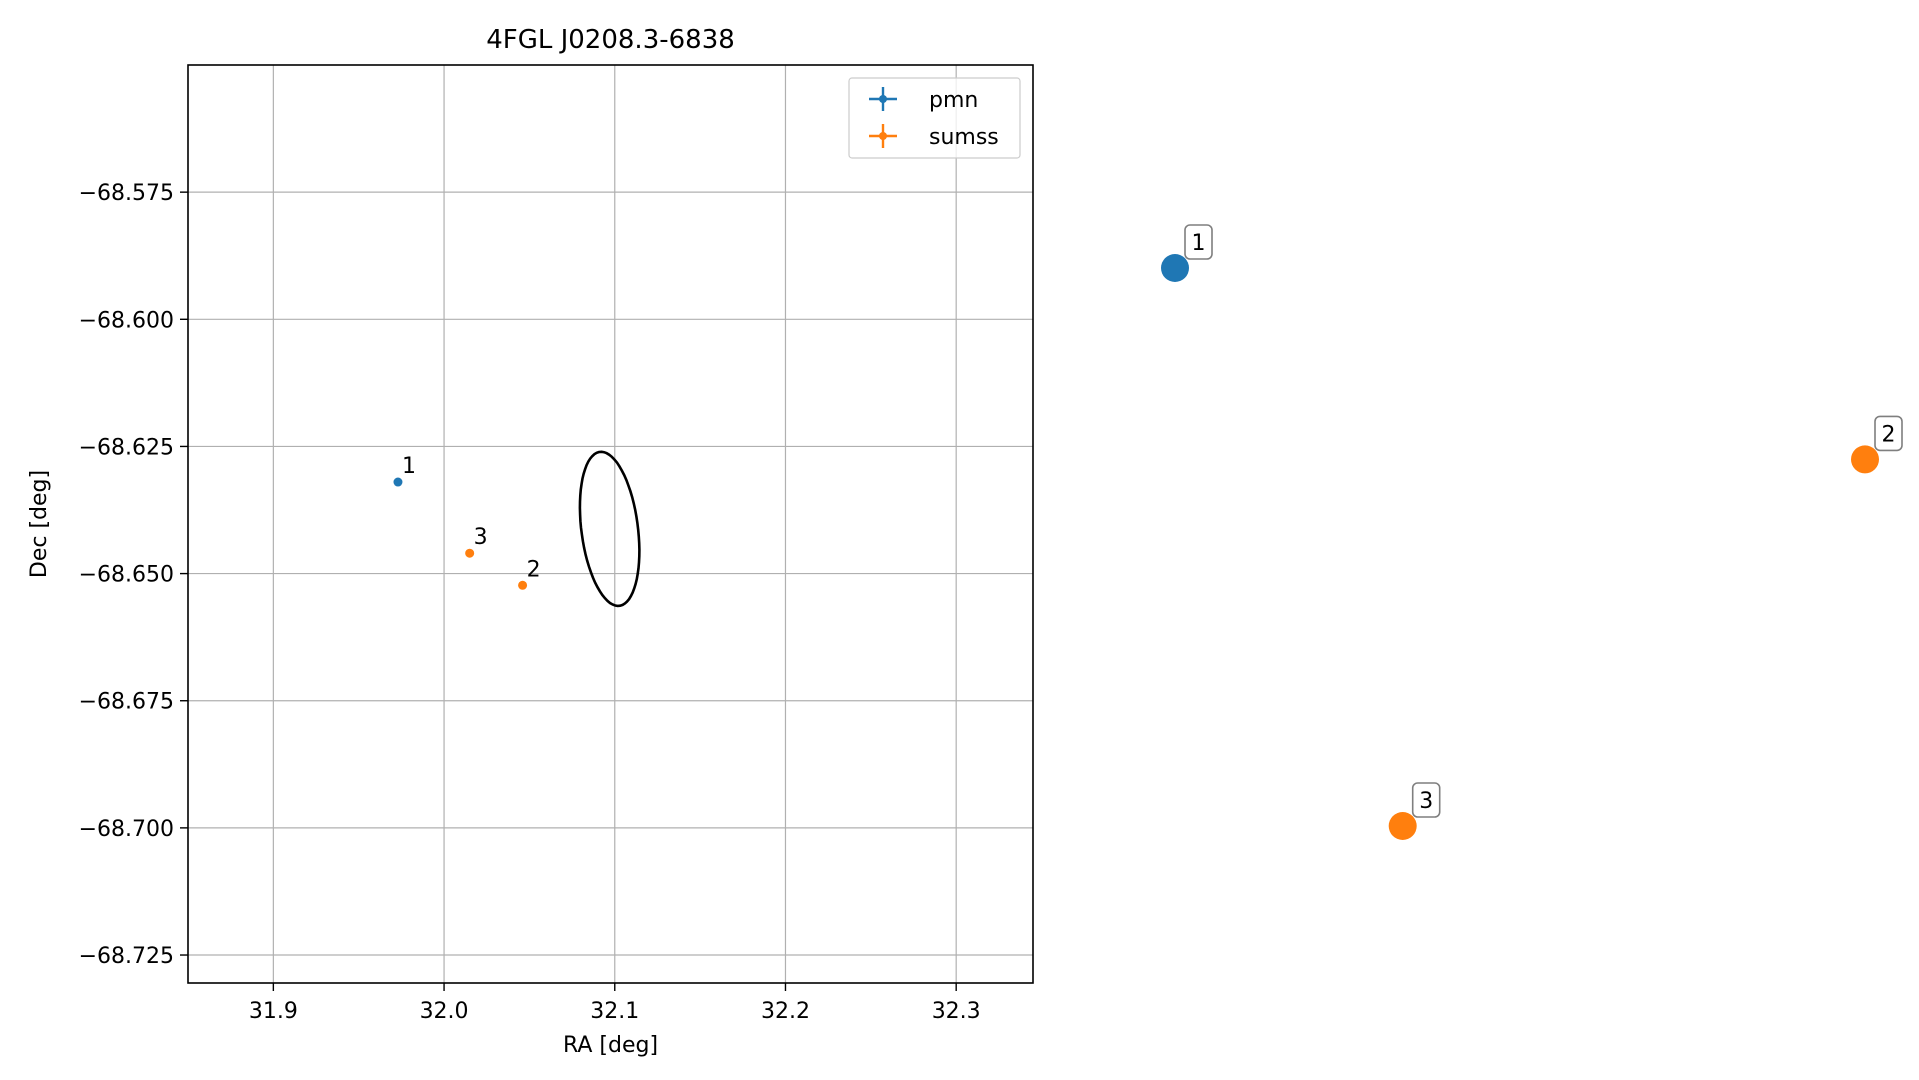 This screenshot has width=1919, height=1080. I want to click on y-axis-label: Dec [deg], so click(39, 524).